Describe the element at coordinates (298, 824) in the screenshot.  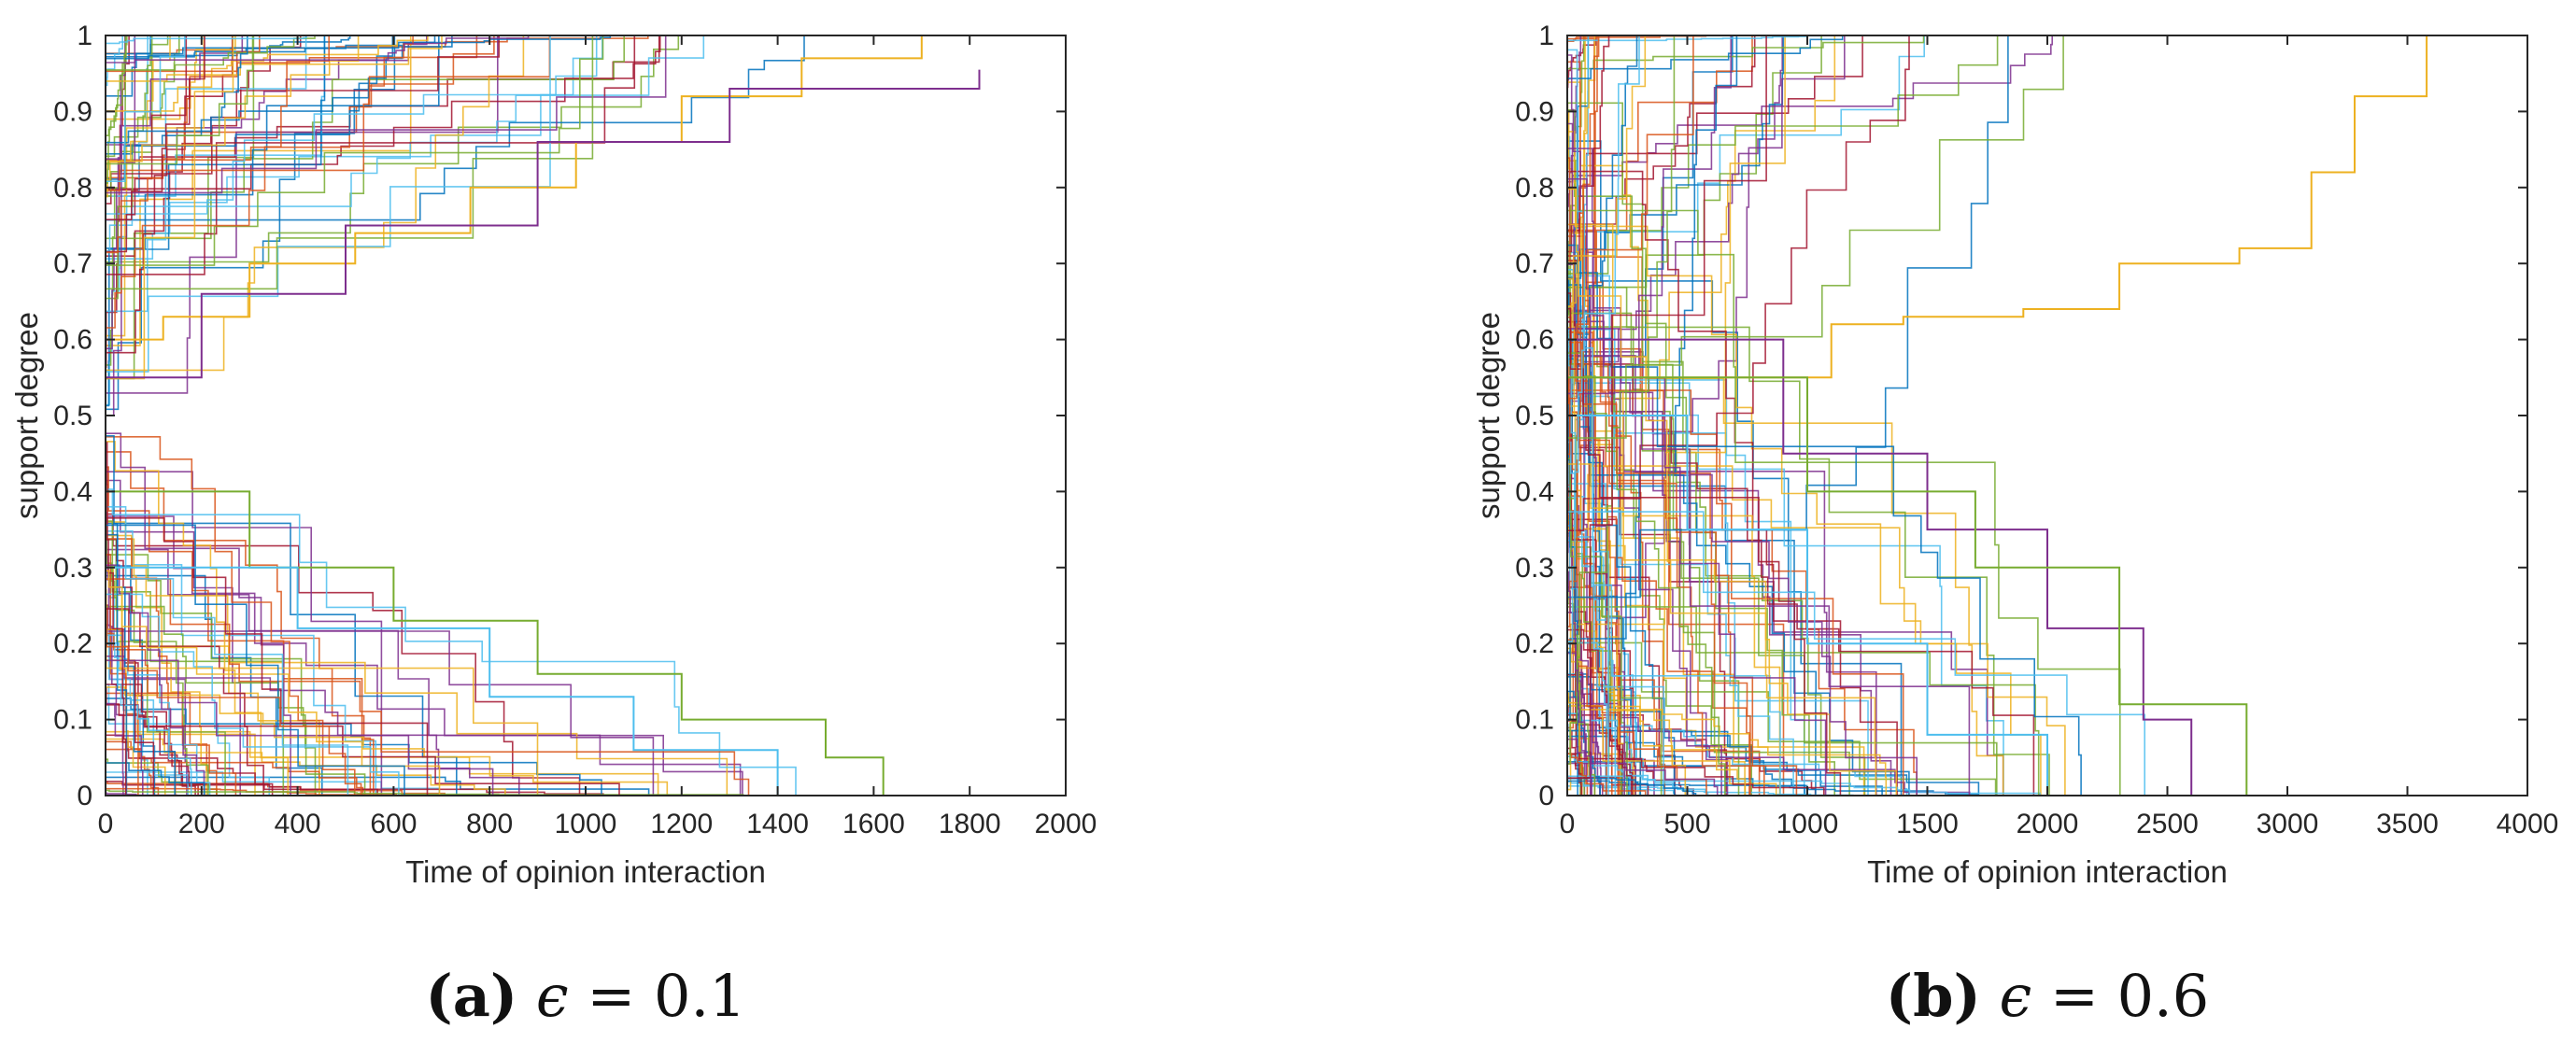
I see `x-tick-label: 400` at that location.